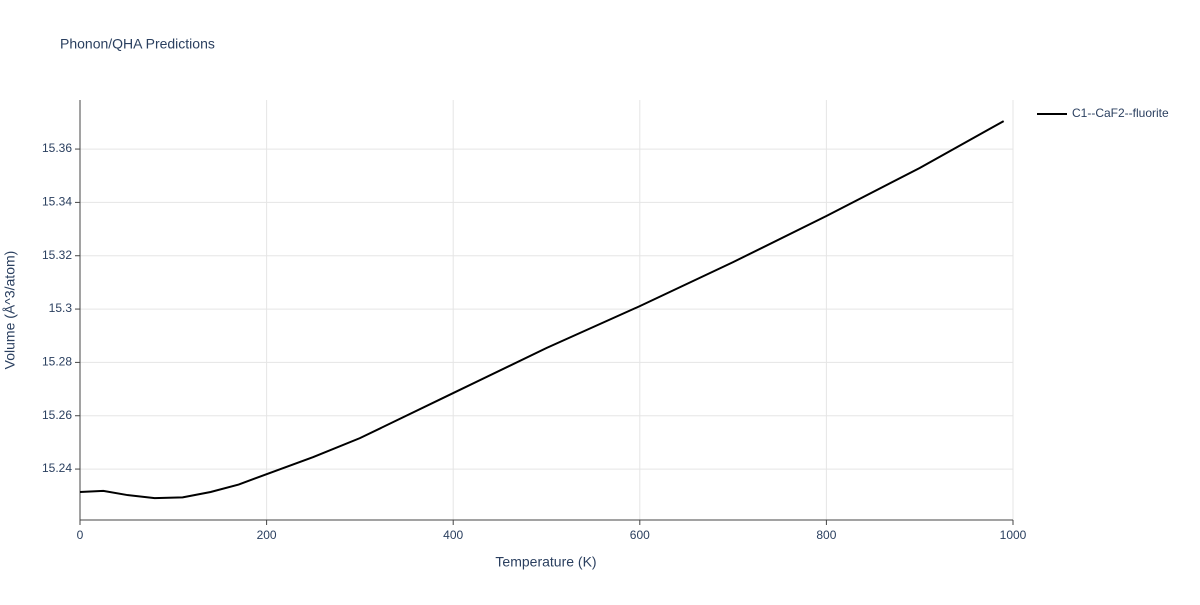 This screenshot has width=1200, height=605. I want to click on y-tick-label: 15.36, so click(57, 148).